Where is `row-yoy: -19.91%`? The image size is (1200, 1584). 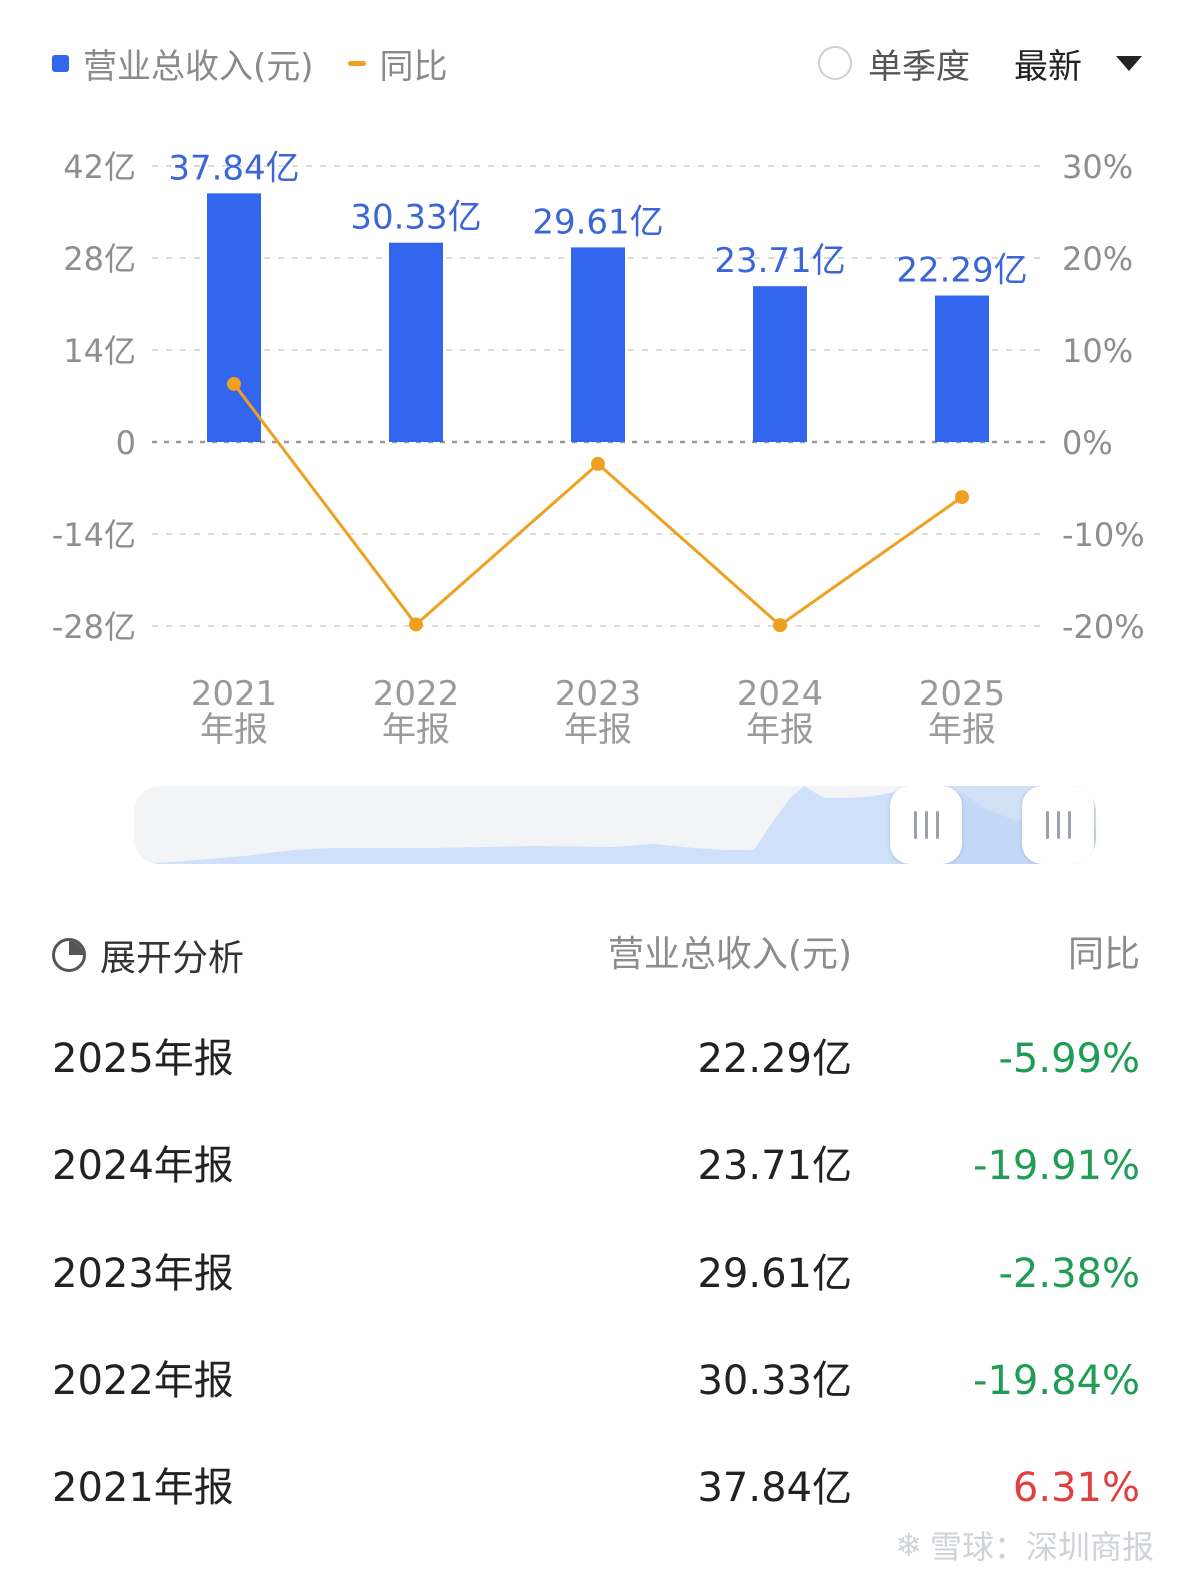
row-yoy: -19.91% is located at coordinates (1056, 1166).